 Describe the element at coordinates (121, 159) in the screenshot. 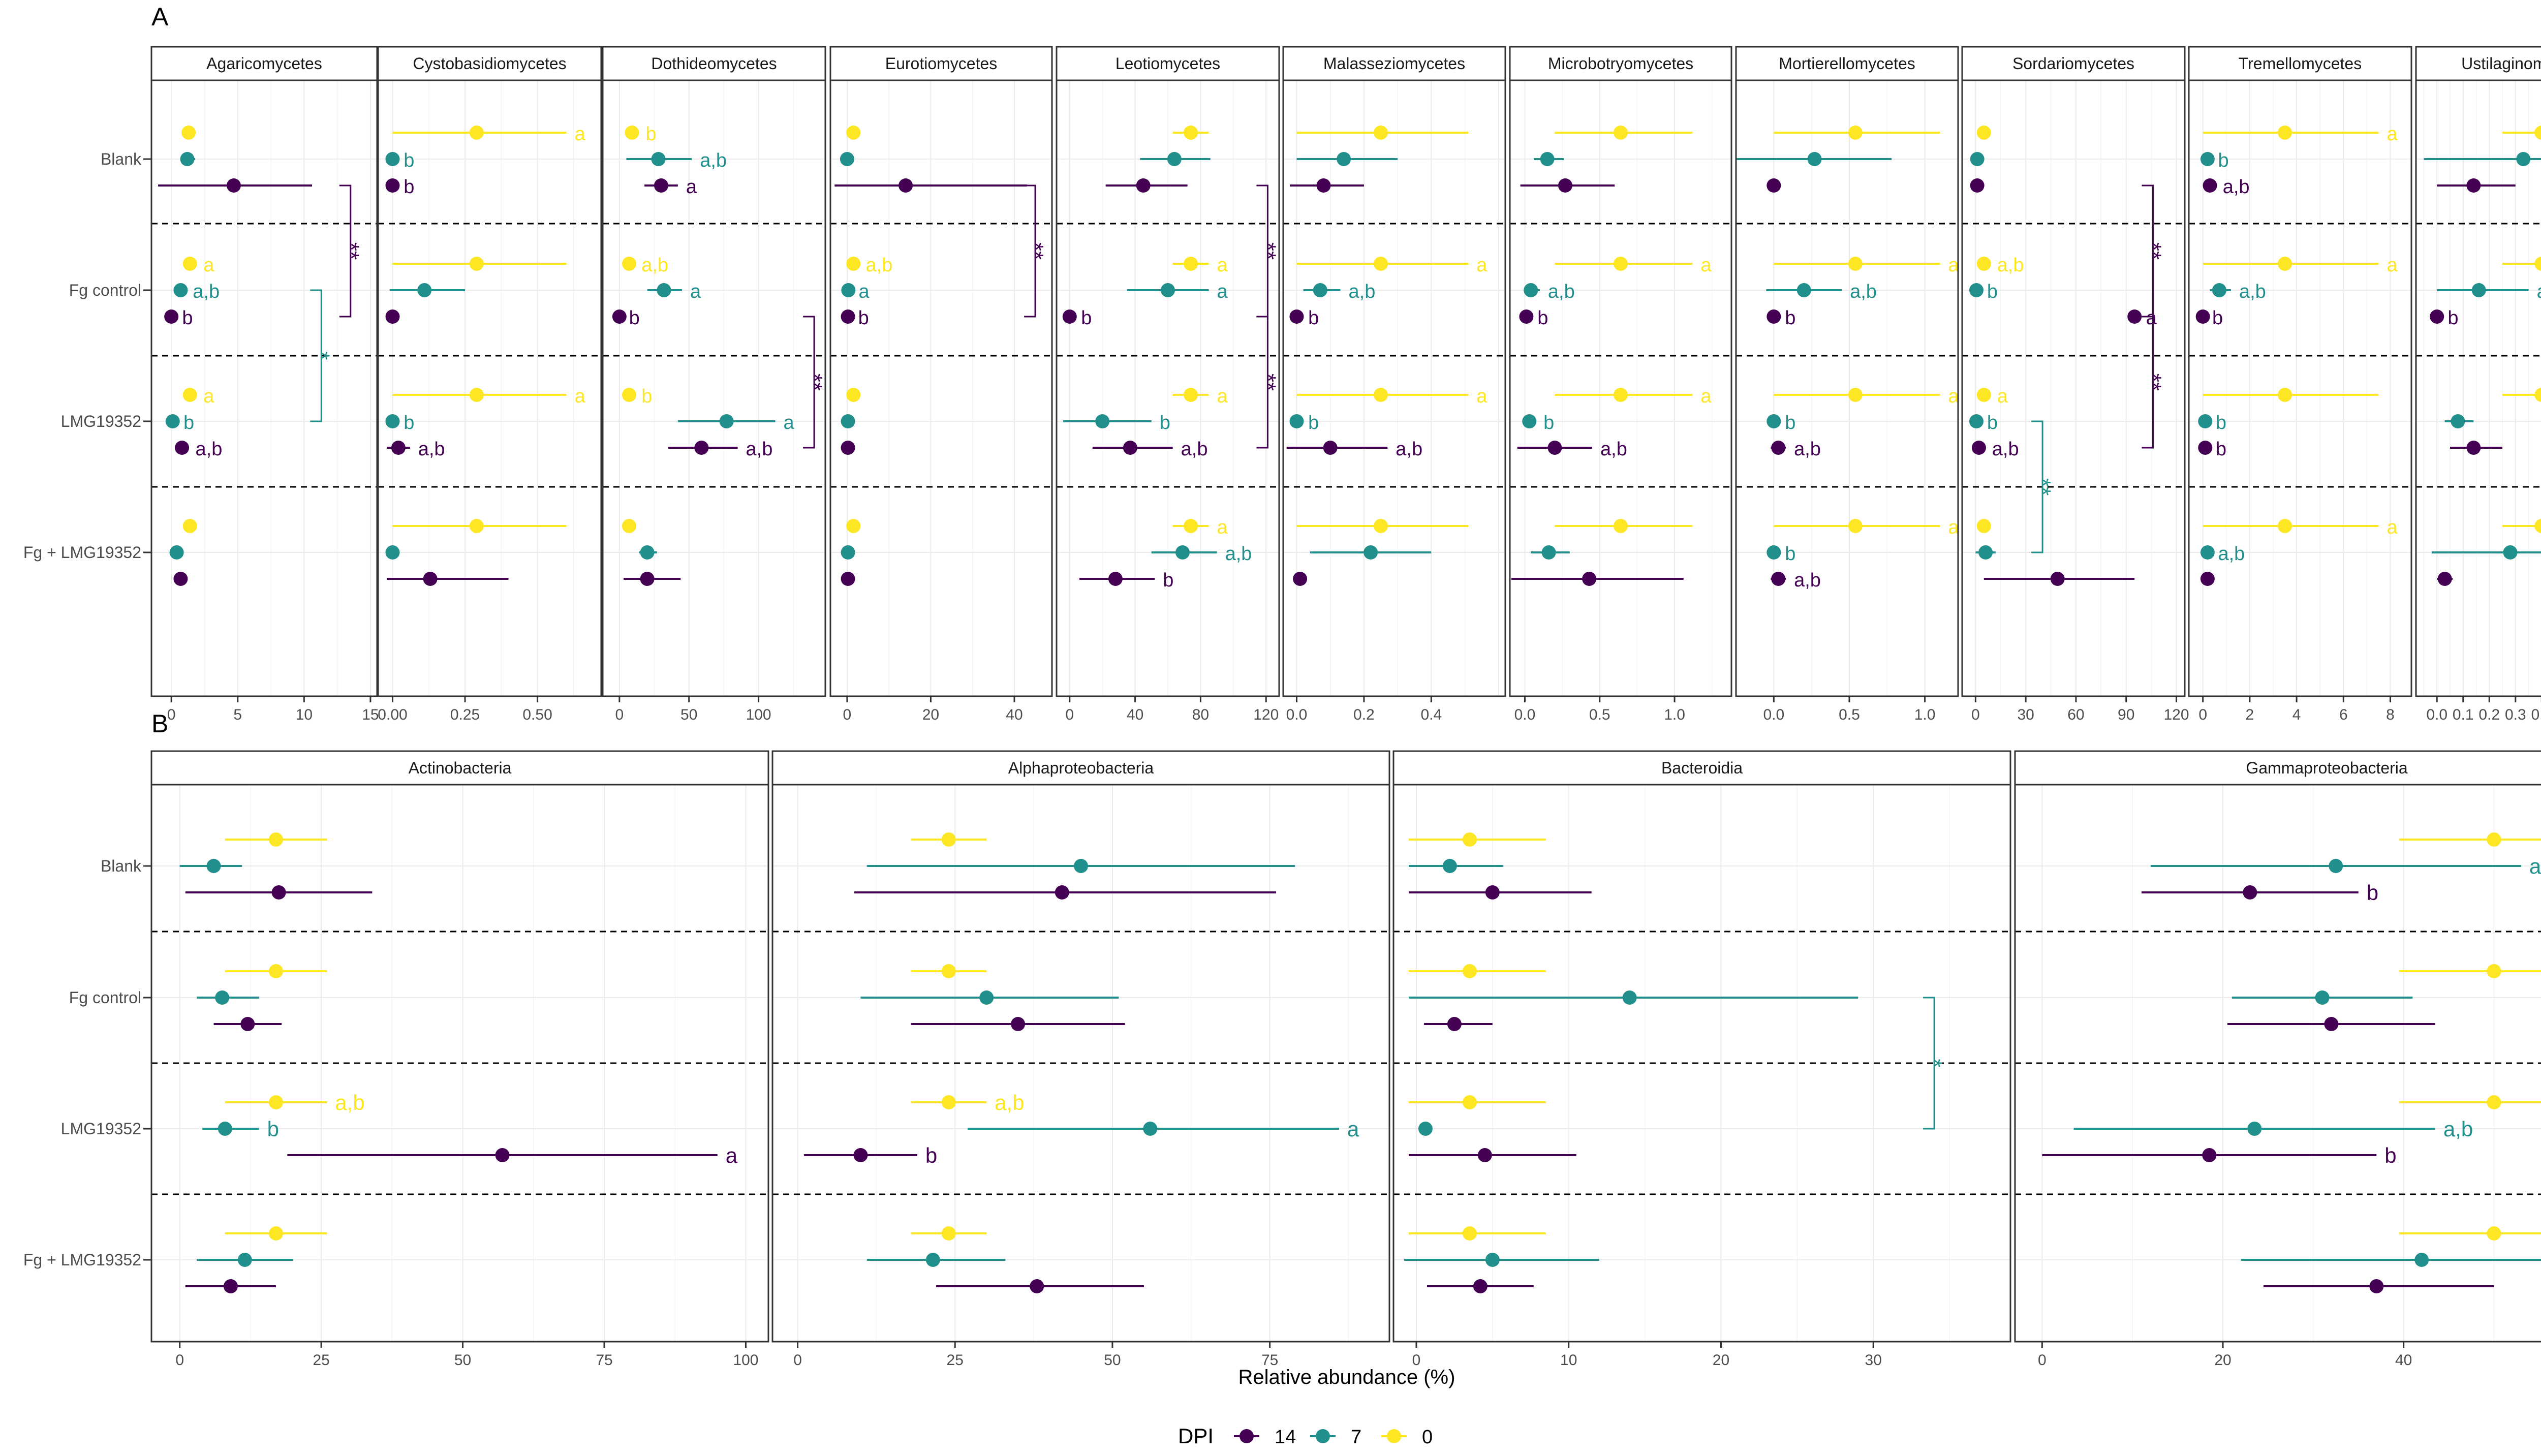

I see `row-label-blank-a: Blank` at that location.